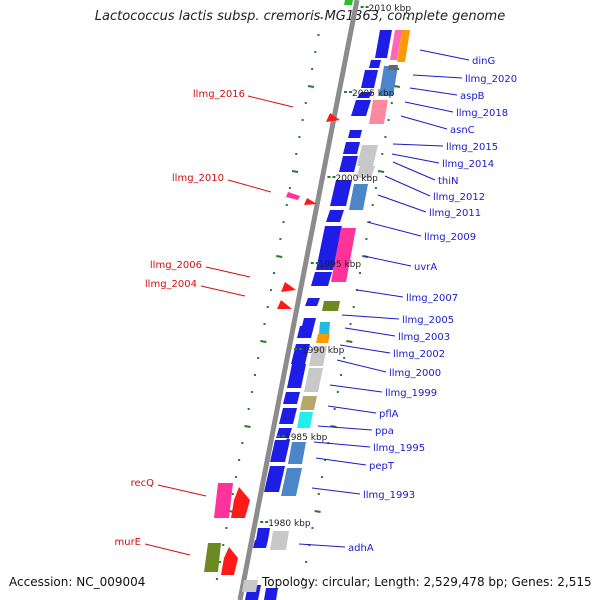 The height and width of the screenshot is (600, 600). I want to click on kbp-label: 1995 kbp, so click(340, 265).